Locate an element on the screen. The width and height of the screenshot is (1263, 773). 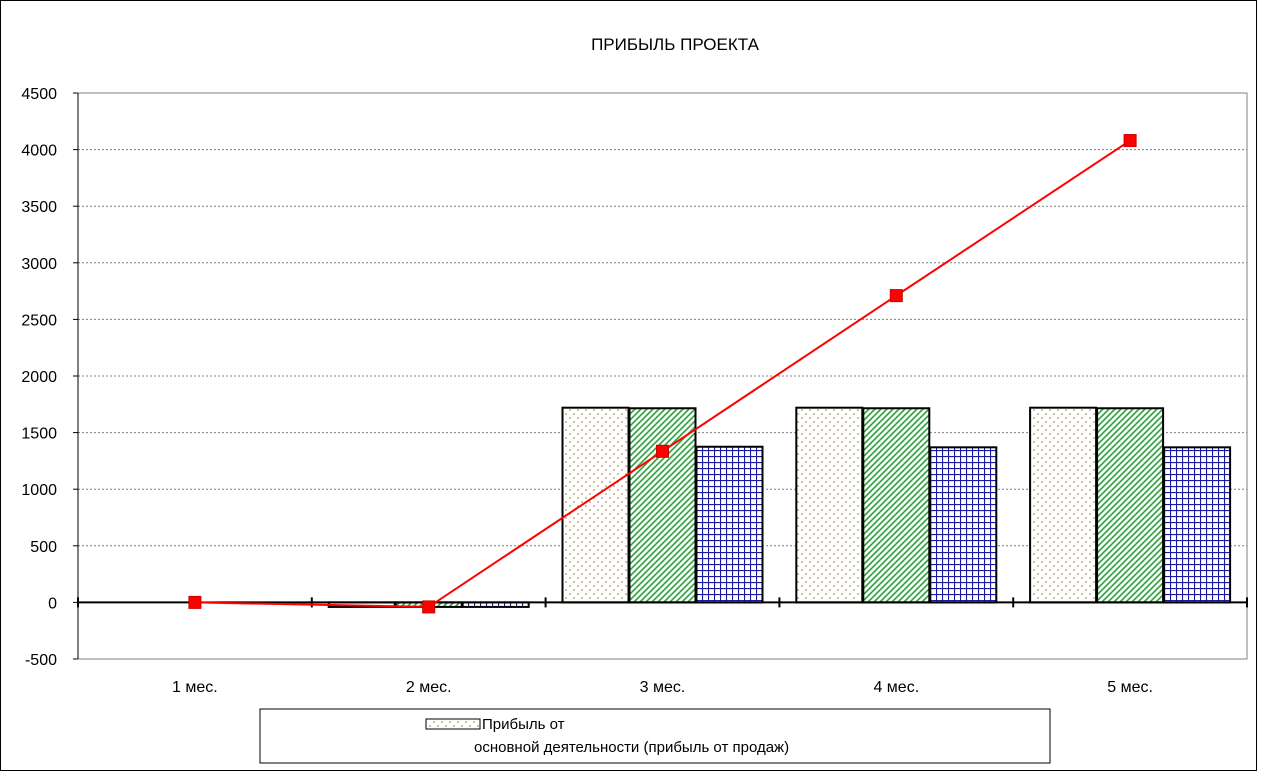
y-tick-label-500: 500 is located at coordinates (43, 547).